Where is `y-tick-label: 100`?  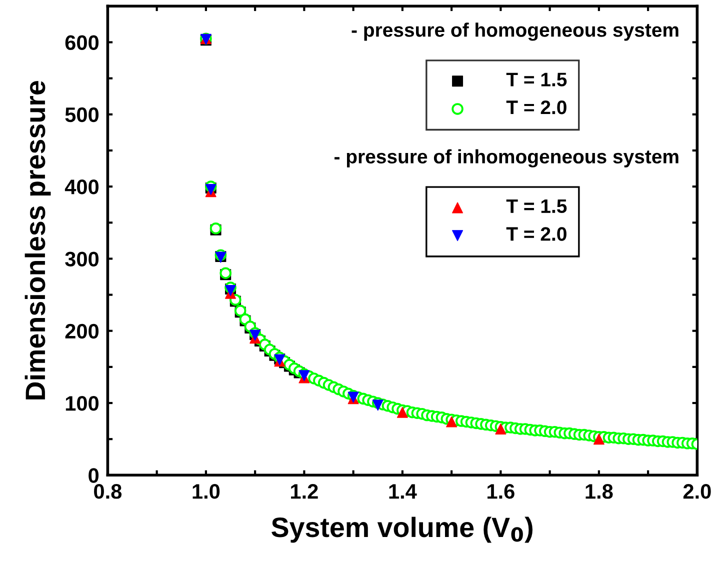 y-tick-label: 100 is located at coordinates (82, 403).